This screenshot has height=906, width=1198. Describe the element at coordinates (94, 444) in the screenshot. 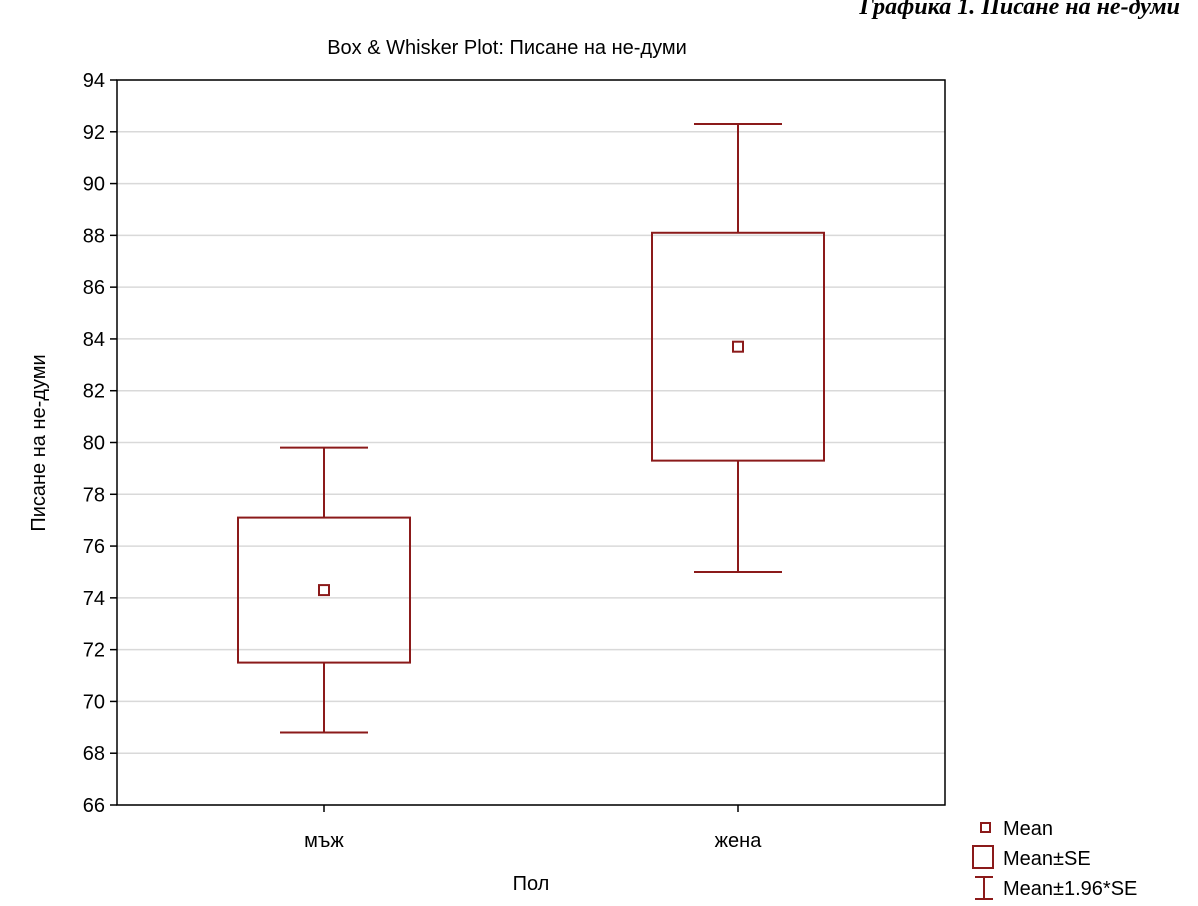

I see `y-tick-label: 80` at that location.